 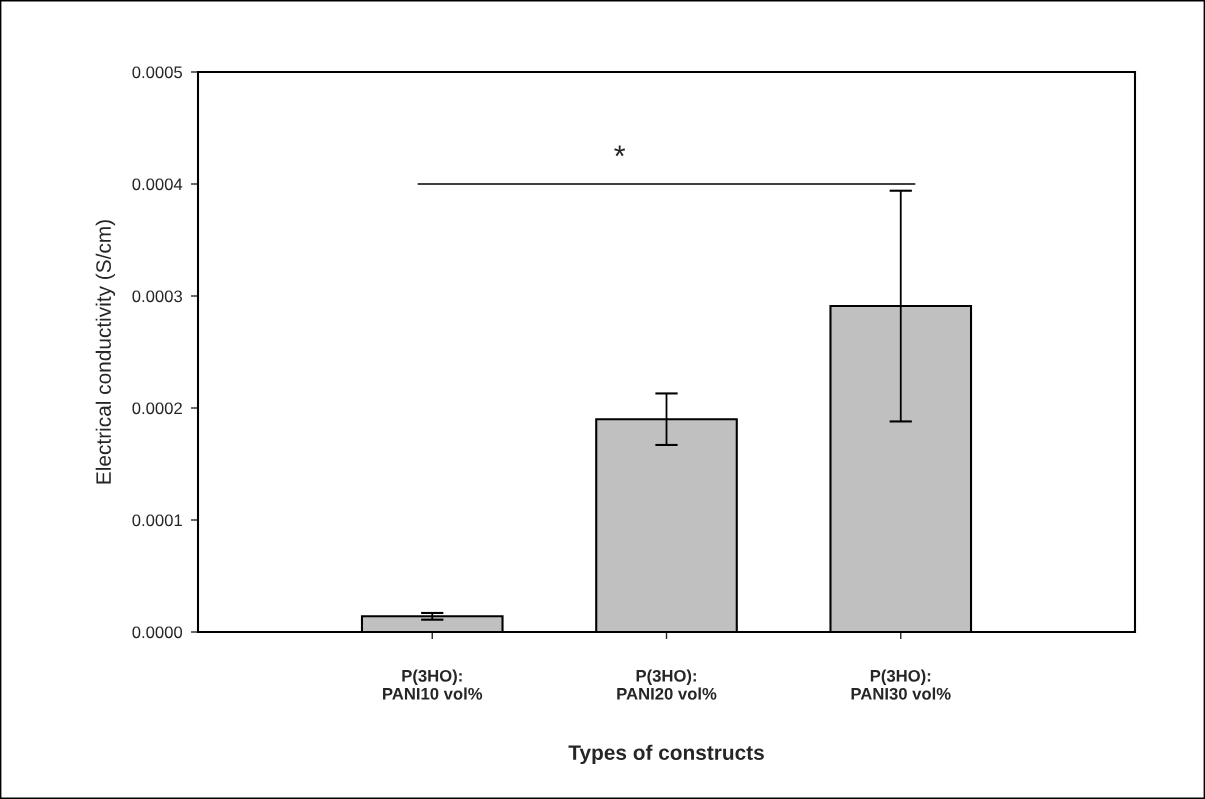 What do you see at coordinates (433, 684) in the screenshot?
I see `x-tick-label: P(3HO): PANI10 vol%` at bounding box center [433, 684].